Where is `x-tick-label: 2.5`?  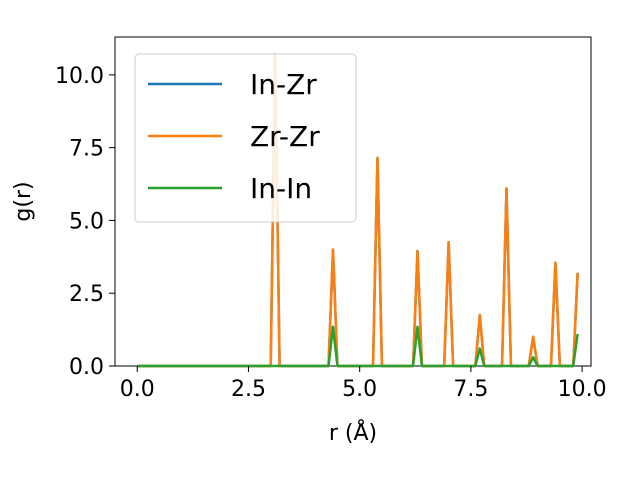
x-tick-label: 2.5 is located at coordinates (248, 389).